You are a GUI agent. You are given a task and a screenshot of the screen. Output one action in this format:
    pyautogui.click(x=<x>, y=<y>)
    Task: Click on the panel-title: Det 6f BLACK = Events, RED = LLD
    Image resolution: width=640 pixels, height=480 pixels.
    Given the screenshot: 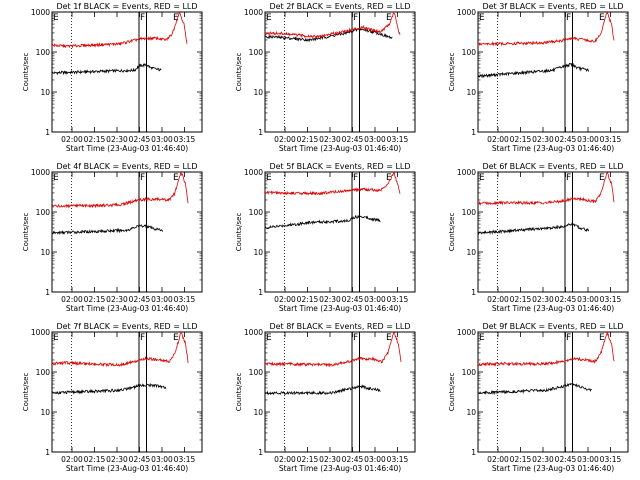 What is the action you would take?
    pyautogui.click(x=552, y=166)
    